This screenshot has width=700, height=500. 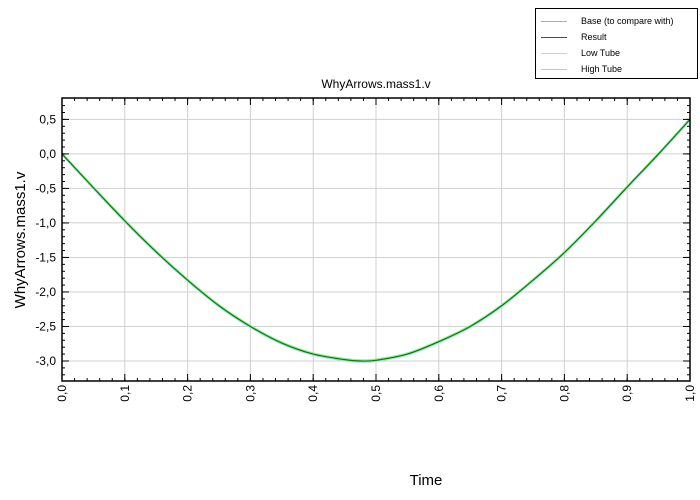 What do you see at coordinates (502, 393) in the screenshot?
I see `x-tick-label: 0,7` at bounding box center [502, 393].